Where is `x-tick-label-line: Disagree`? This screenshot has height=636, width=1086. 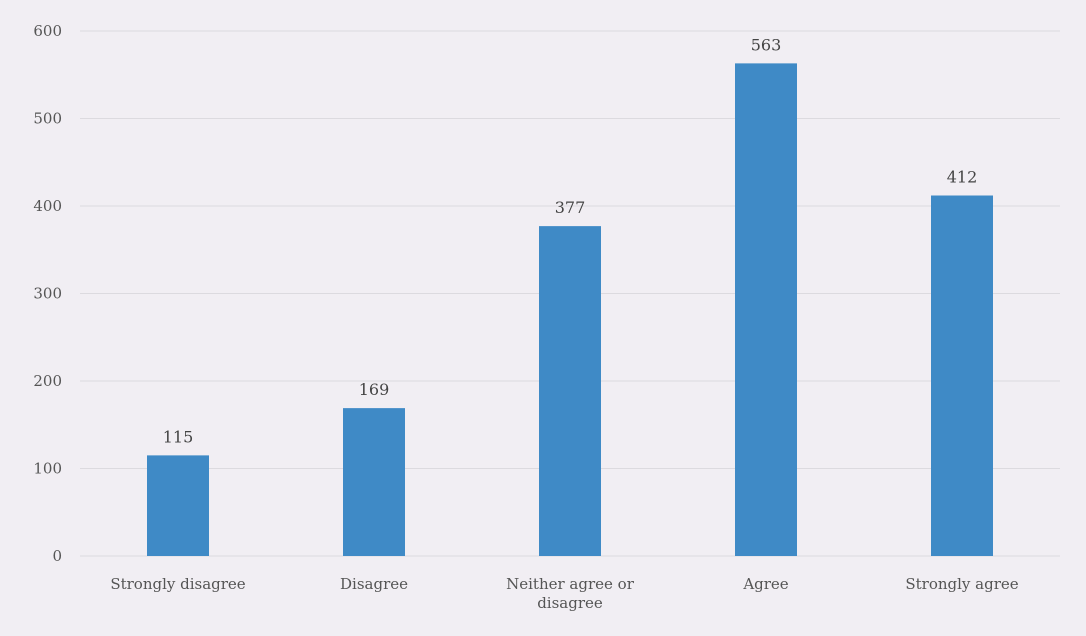 x-tick-label-line: Disagree is located at coordinates (374, 584).